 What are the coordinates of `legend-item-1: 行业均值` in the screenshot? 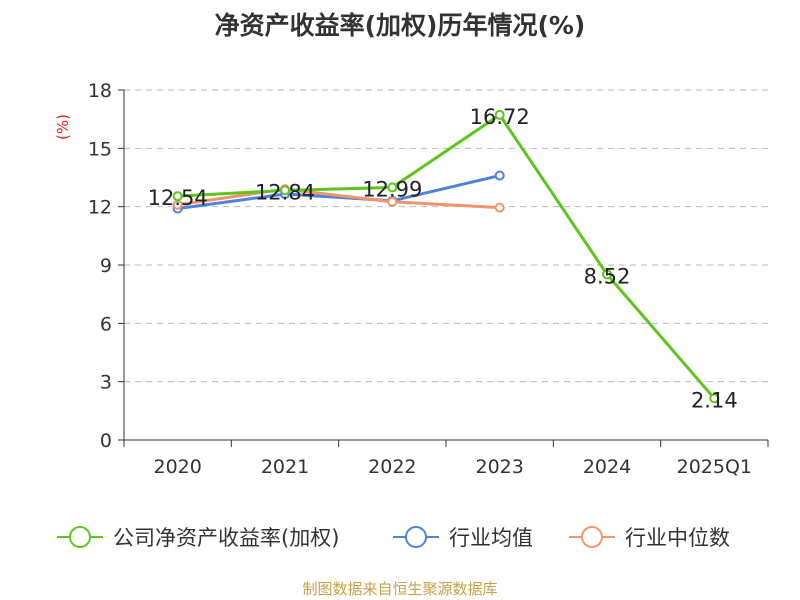 It's located at (463, 538).